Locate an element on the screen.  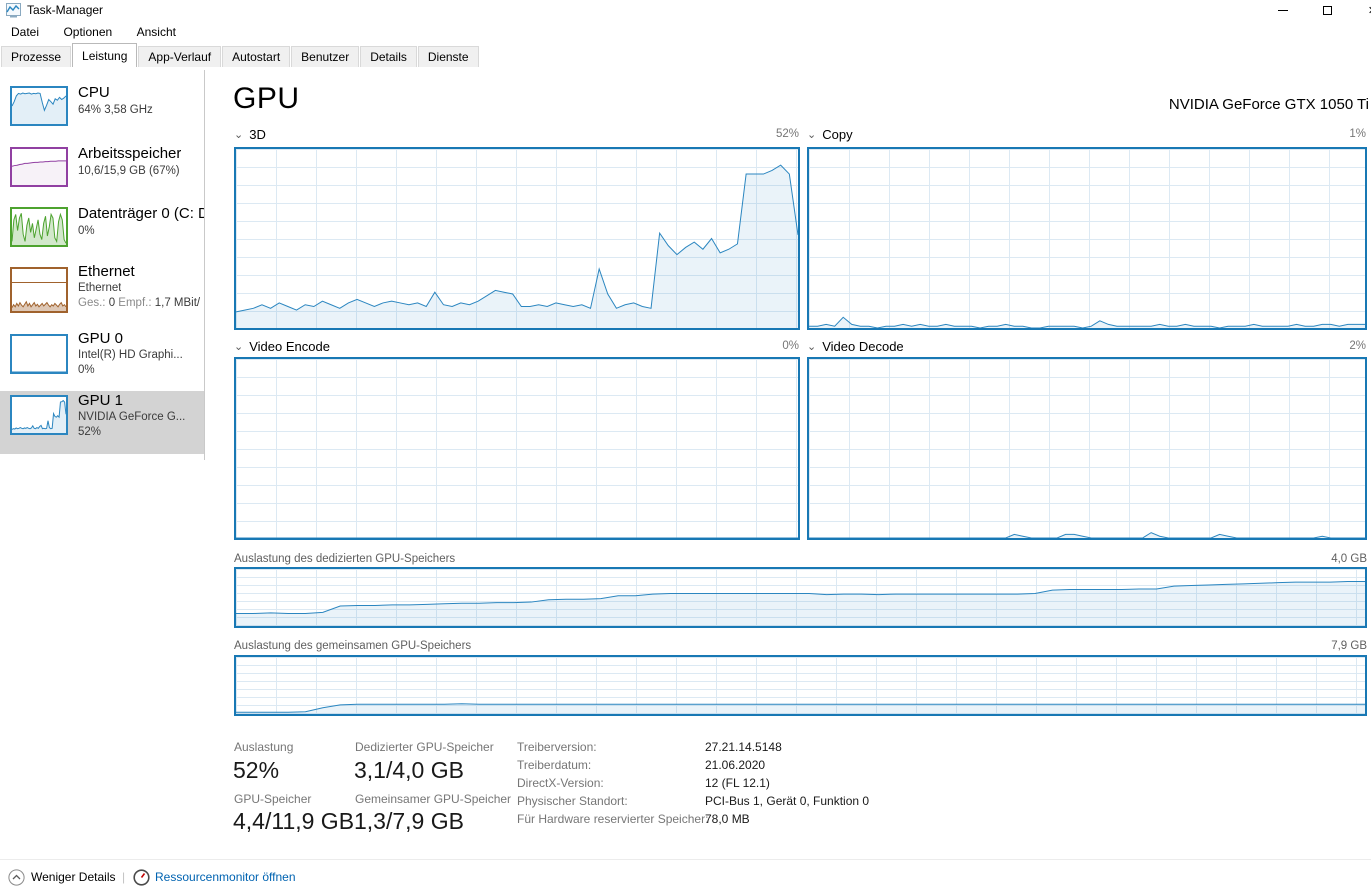
sidebar-memory-stats: 10,6/15,9 GB (67%) is located at coordinates (129, 171).